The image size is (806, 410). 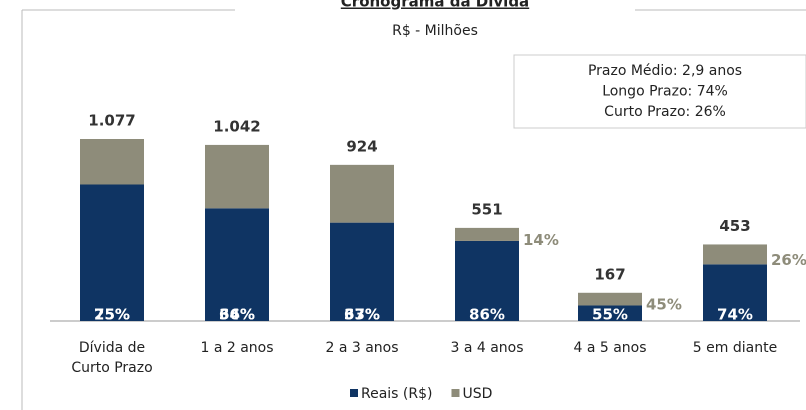 I want to click on segment-label: 75%, so click(x=112, y=315).